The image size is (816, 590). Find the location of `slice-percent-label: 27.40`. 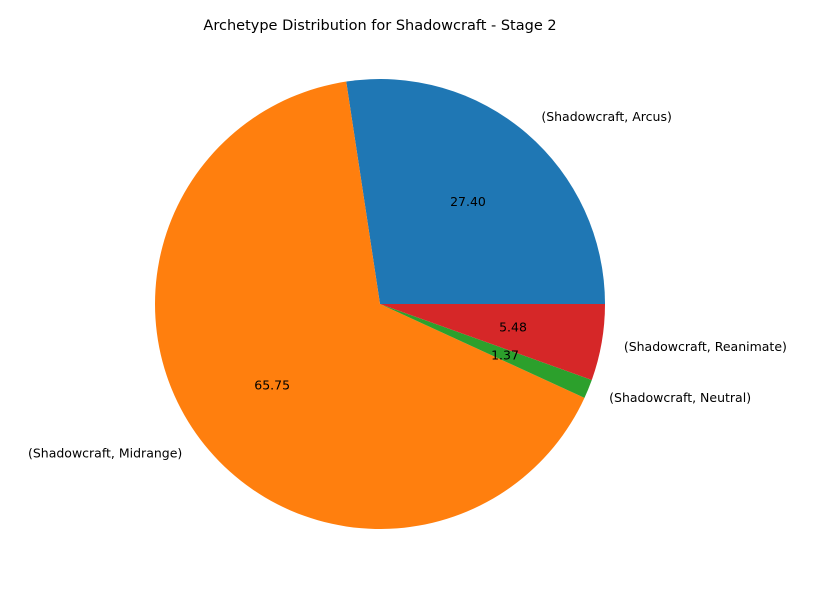

slice-percent-label: 27.40 is located at coordinates (468, 201).